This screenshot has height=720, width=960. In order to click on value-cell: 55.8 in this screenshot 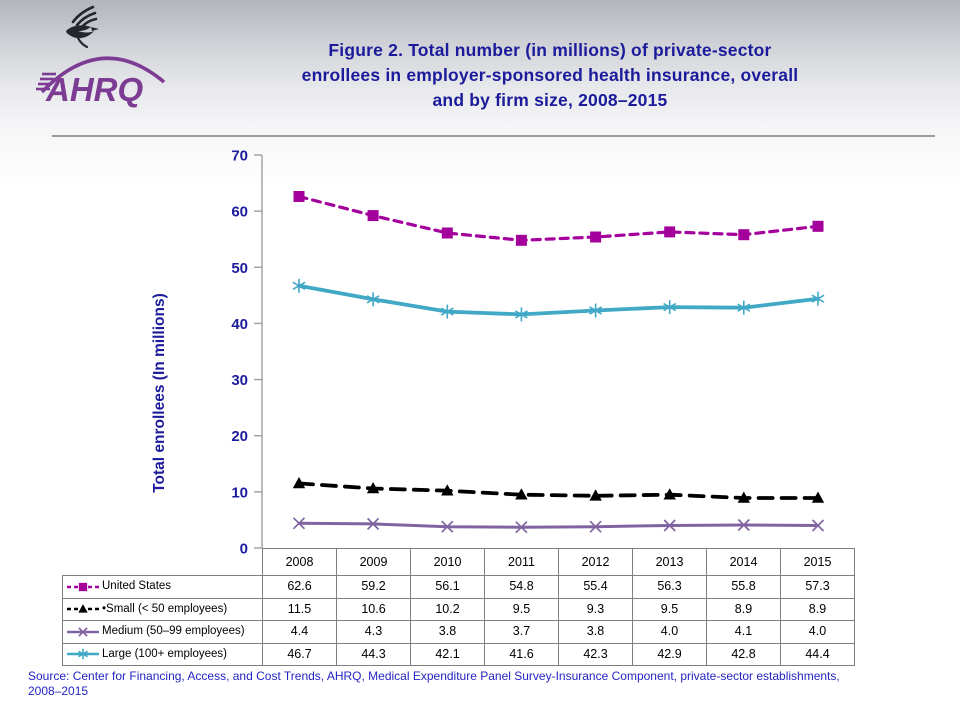, I will do `click(743, 587)`.